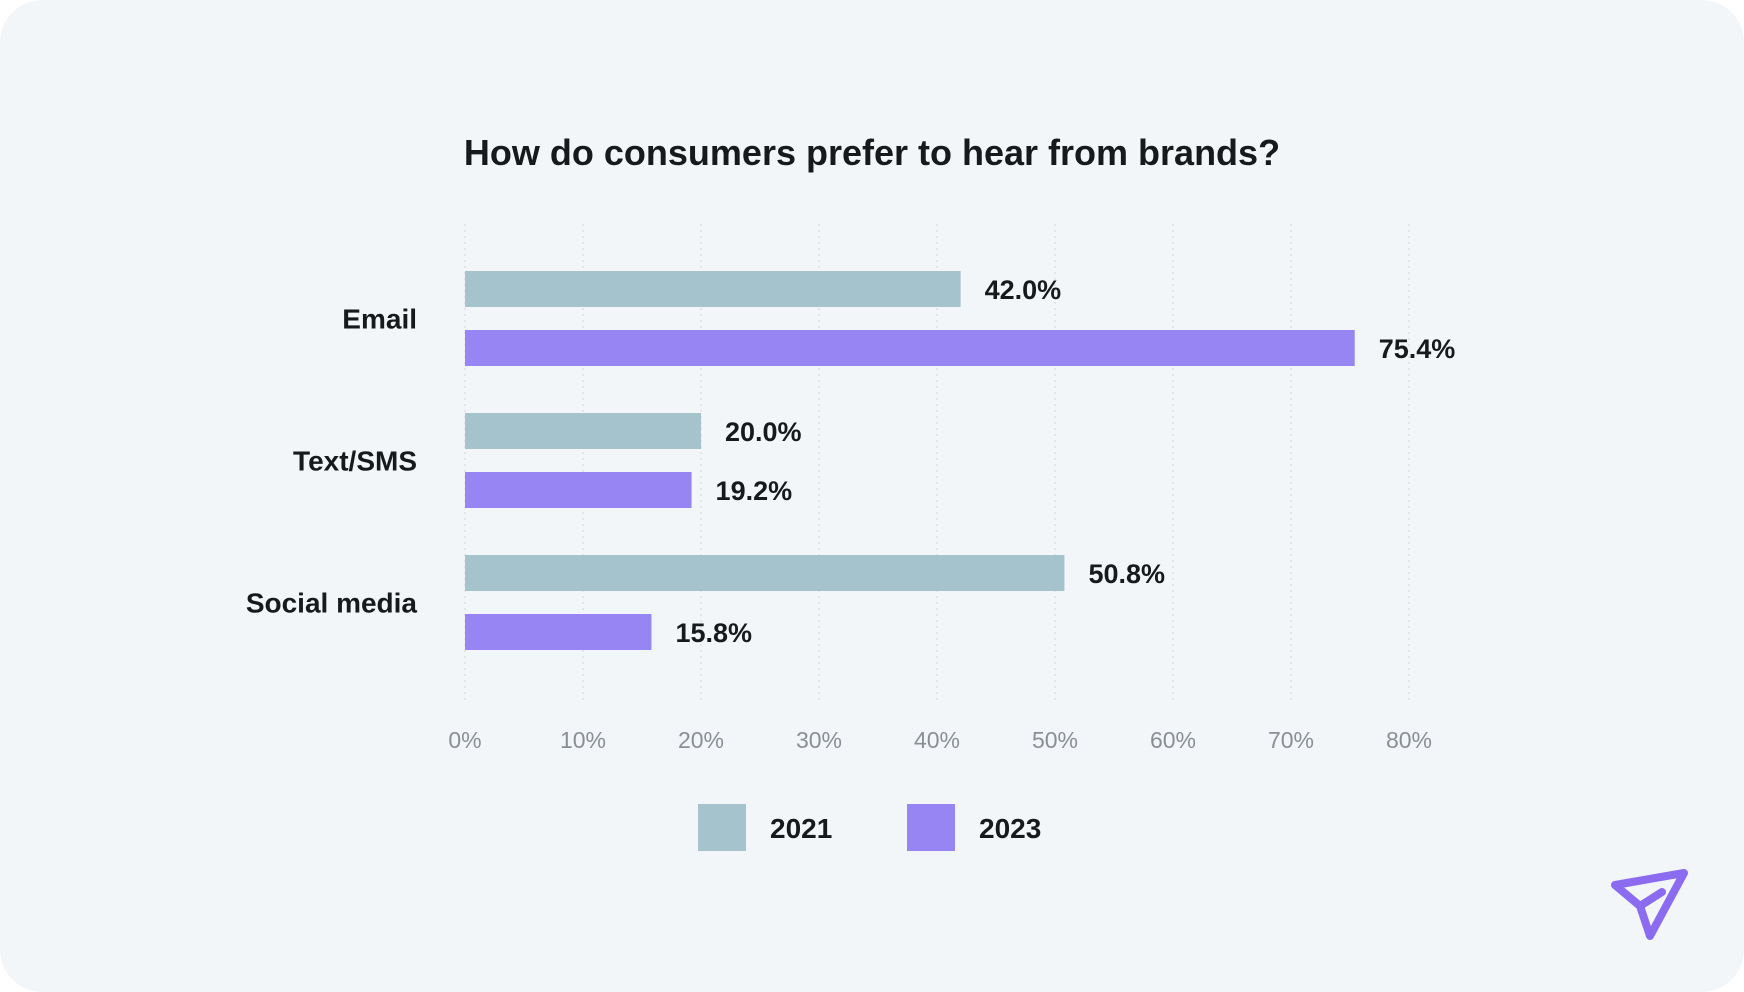 The width and height of the screenshot is (1744, 992). Describe the element at coordinates (765, 573) in the screenshot. I see `bar-2021-social-media` at that location.